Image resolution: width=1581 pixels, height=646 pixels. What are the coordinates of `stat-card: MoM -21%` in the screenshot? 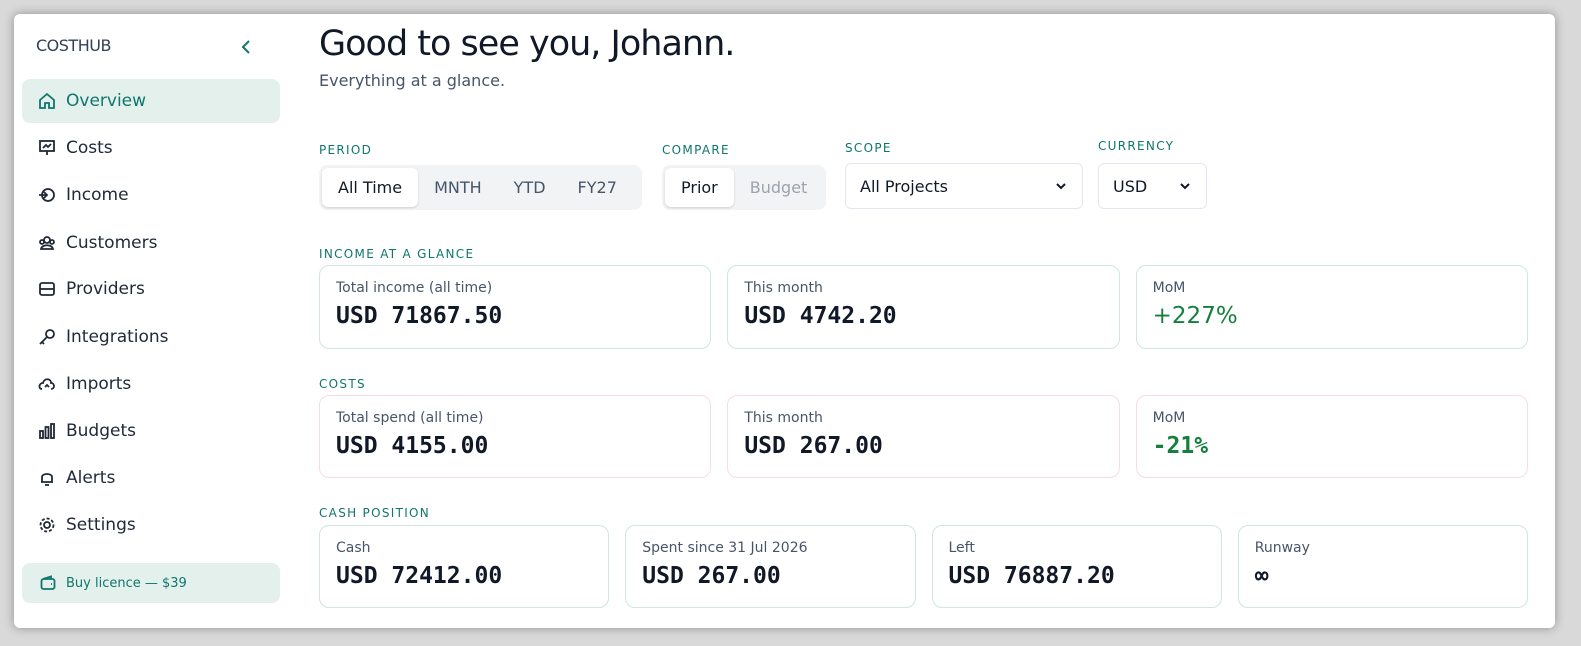 It's located at (1331, 436).